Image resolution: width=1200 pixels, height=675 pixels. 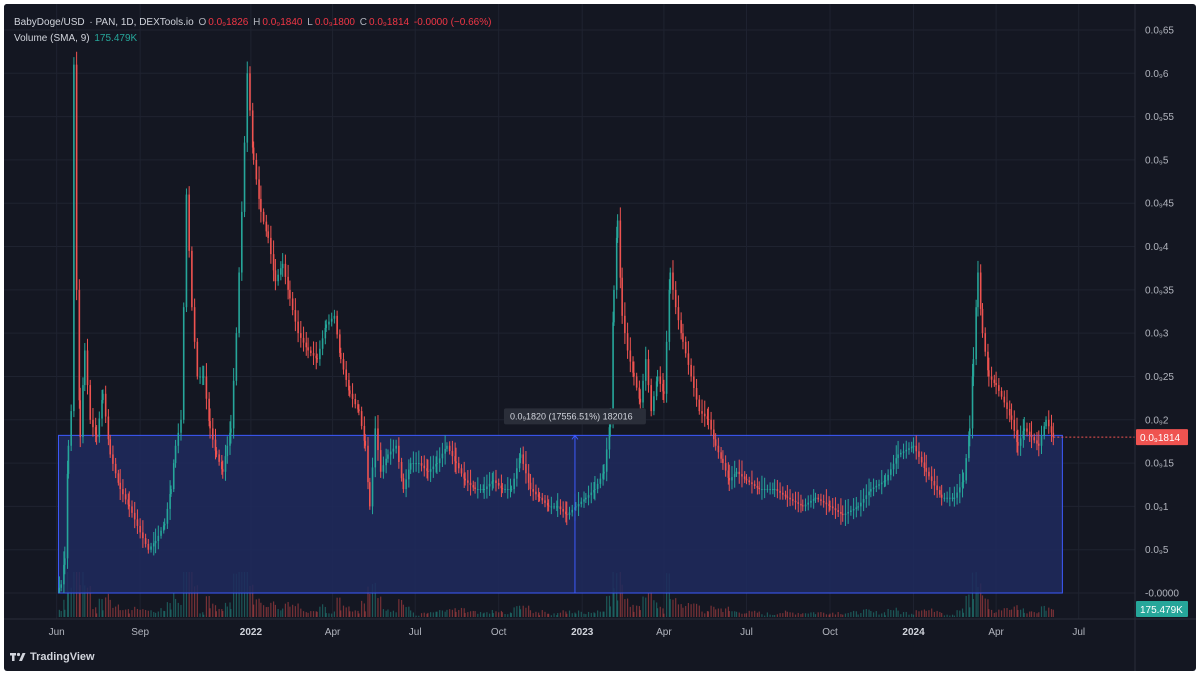 I want to click on close-label: C, so click(x=363, y=22).